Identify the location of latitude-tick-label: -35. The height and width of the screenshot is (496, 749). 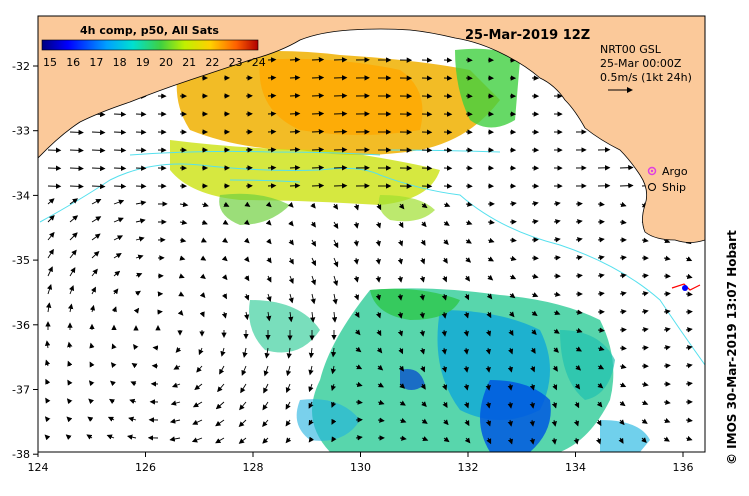
(21, 260).